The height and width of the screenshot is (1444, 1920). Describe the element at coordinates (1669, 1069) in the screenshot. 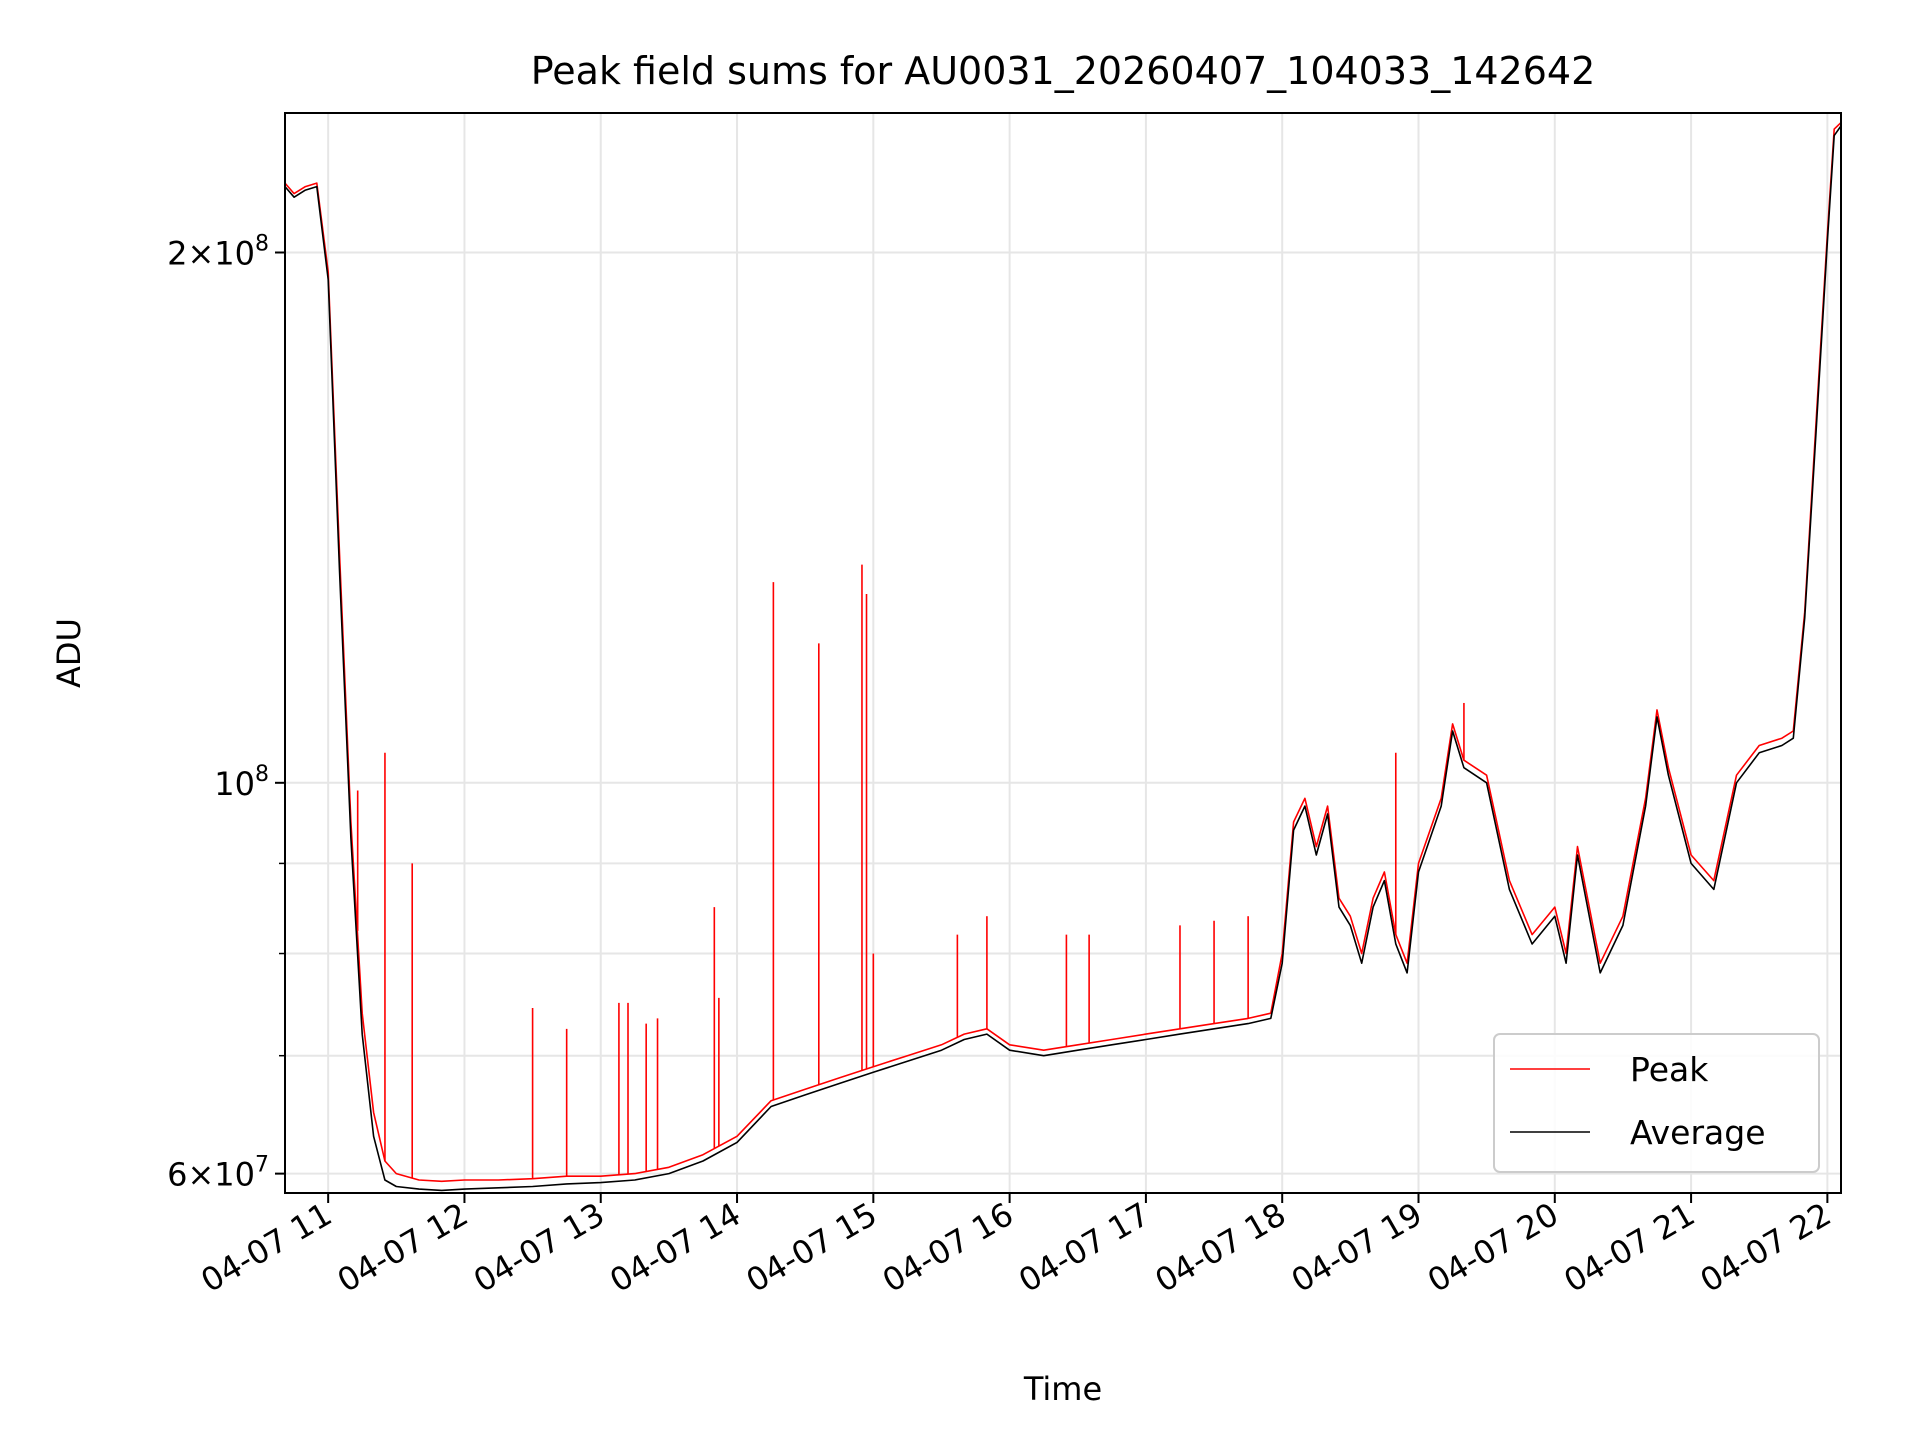

I see `legend-peak-label: Peak` at that location.